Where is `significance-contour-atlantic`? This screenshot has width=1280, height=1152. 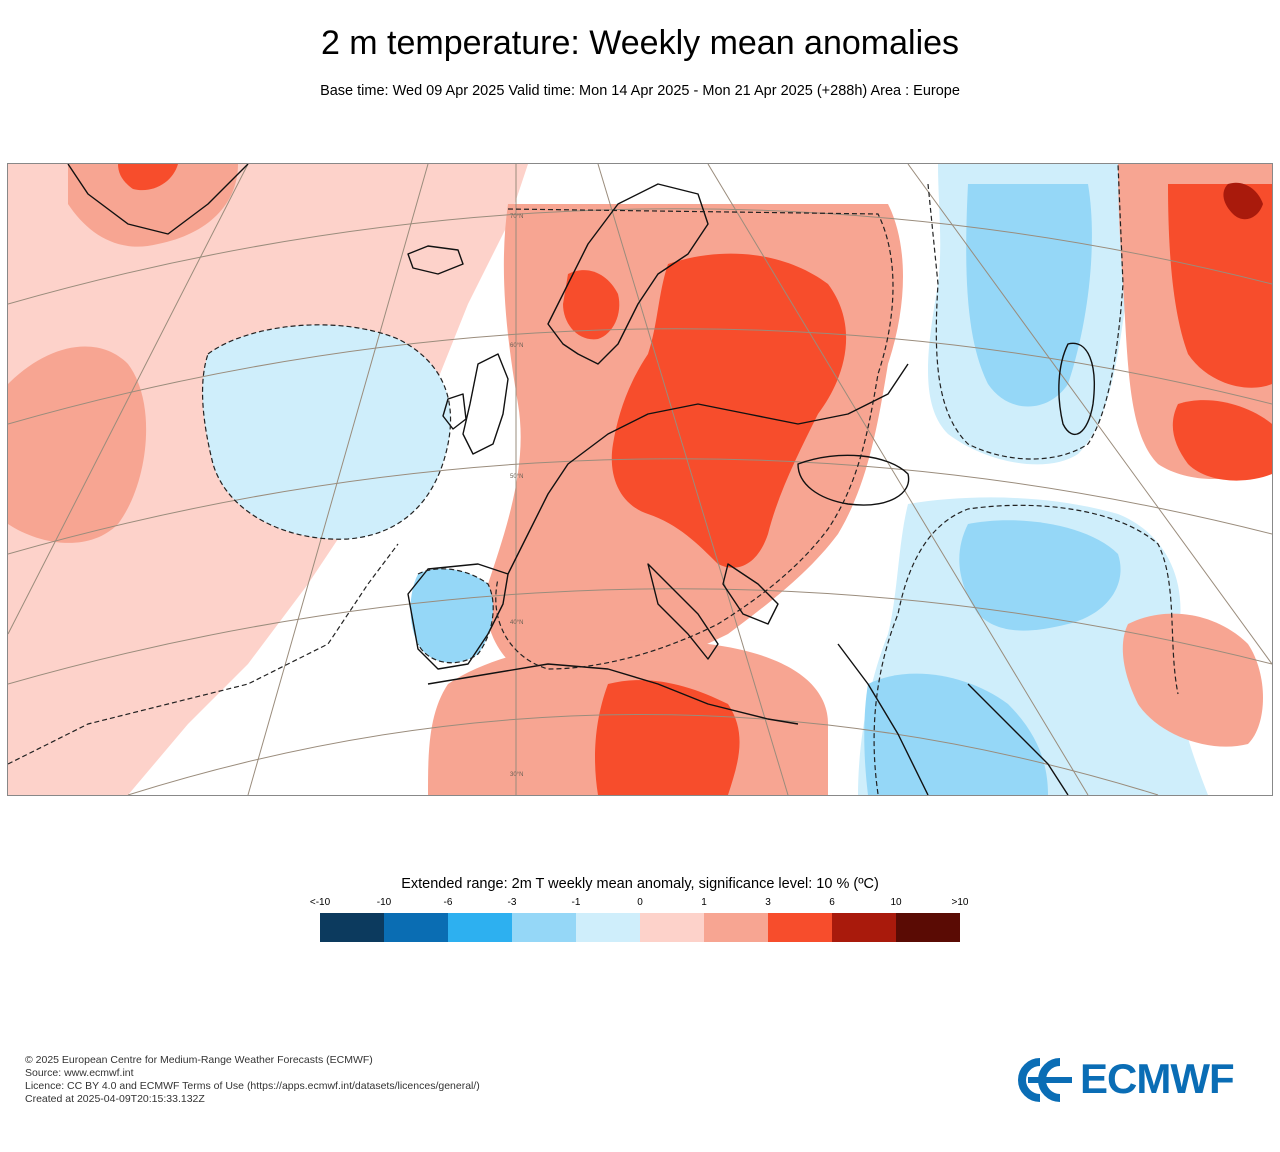
significance-contour-atlantic is located at coordinates (326, 432).